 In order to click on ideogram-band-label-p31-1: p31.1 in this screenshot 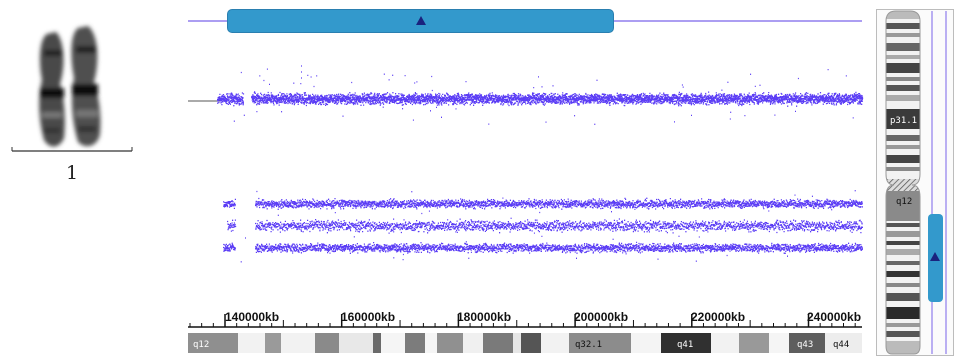, I will do `click(903, 121)`.